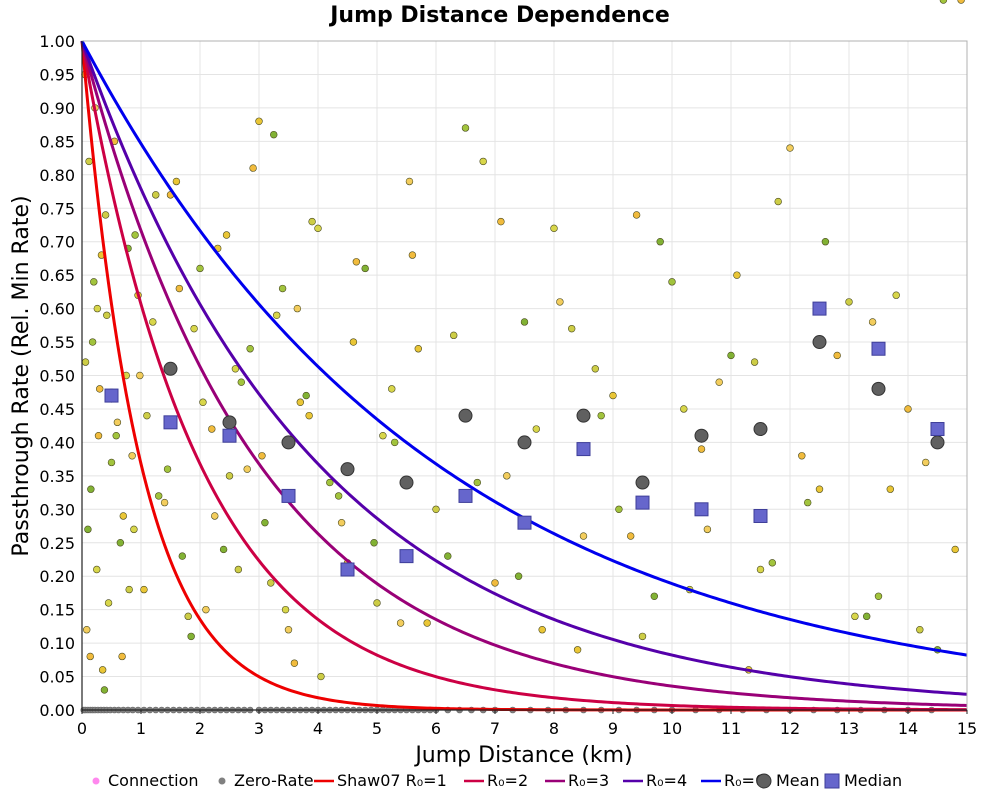  What do you see at coordinates (377, 728) in the screenshot?
I see `x-tick-label: 5` at bounding box center [377, 728].